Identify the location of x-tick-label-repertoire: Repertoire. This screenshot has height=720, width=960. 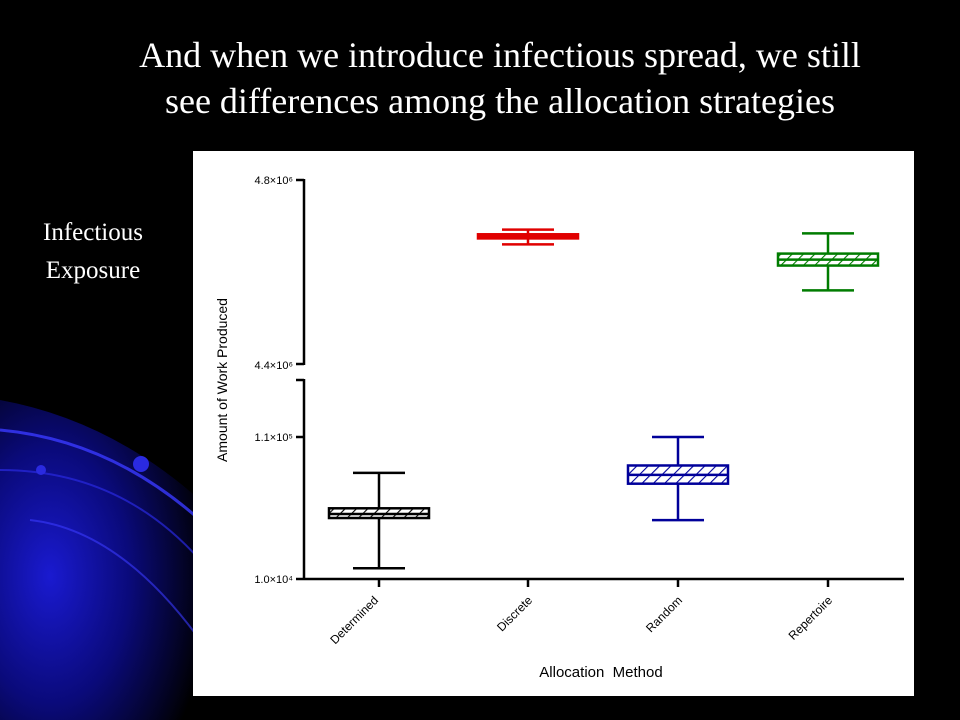
(811, 618).